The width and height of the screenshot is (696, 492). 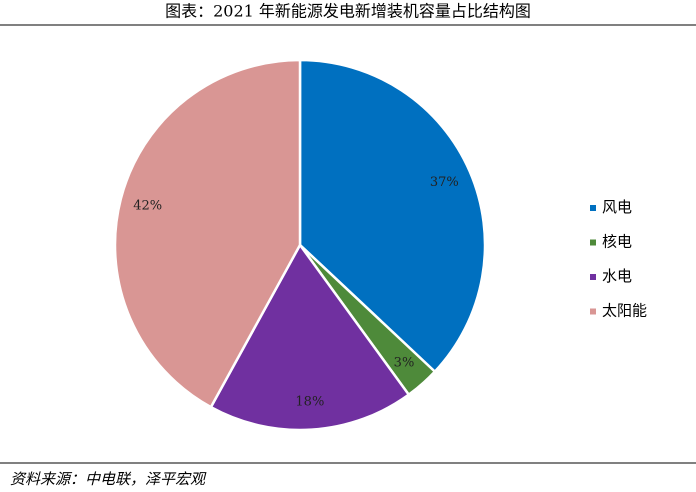 I want to click on data-label: 42%, so click(x=147, y=205).